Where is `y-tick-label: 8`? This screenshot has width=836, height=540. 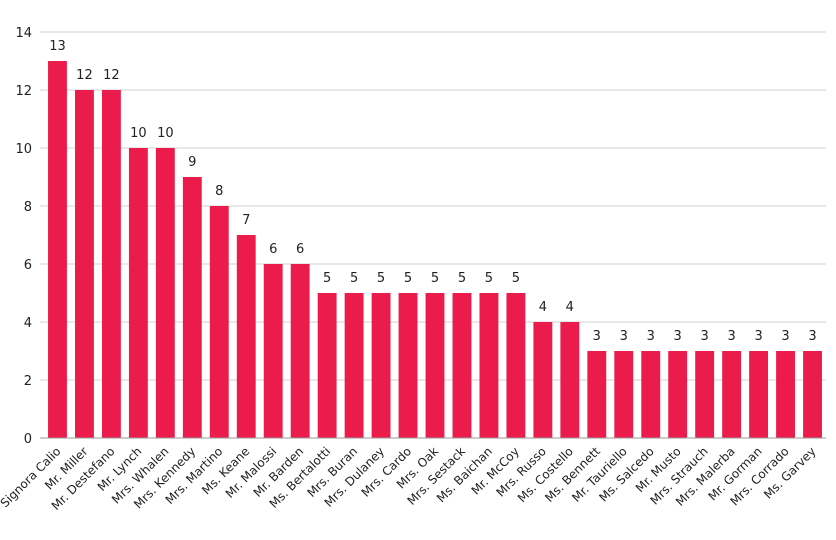
y-tick-label: 8 is located at coordinates (28, 207).